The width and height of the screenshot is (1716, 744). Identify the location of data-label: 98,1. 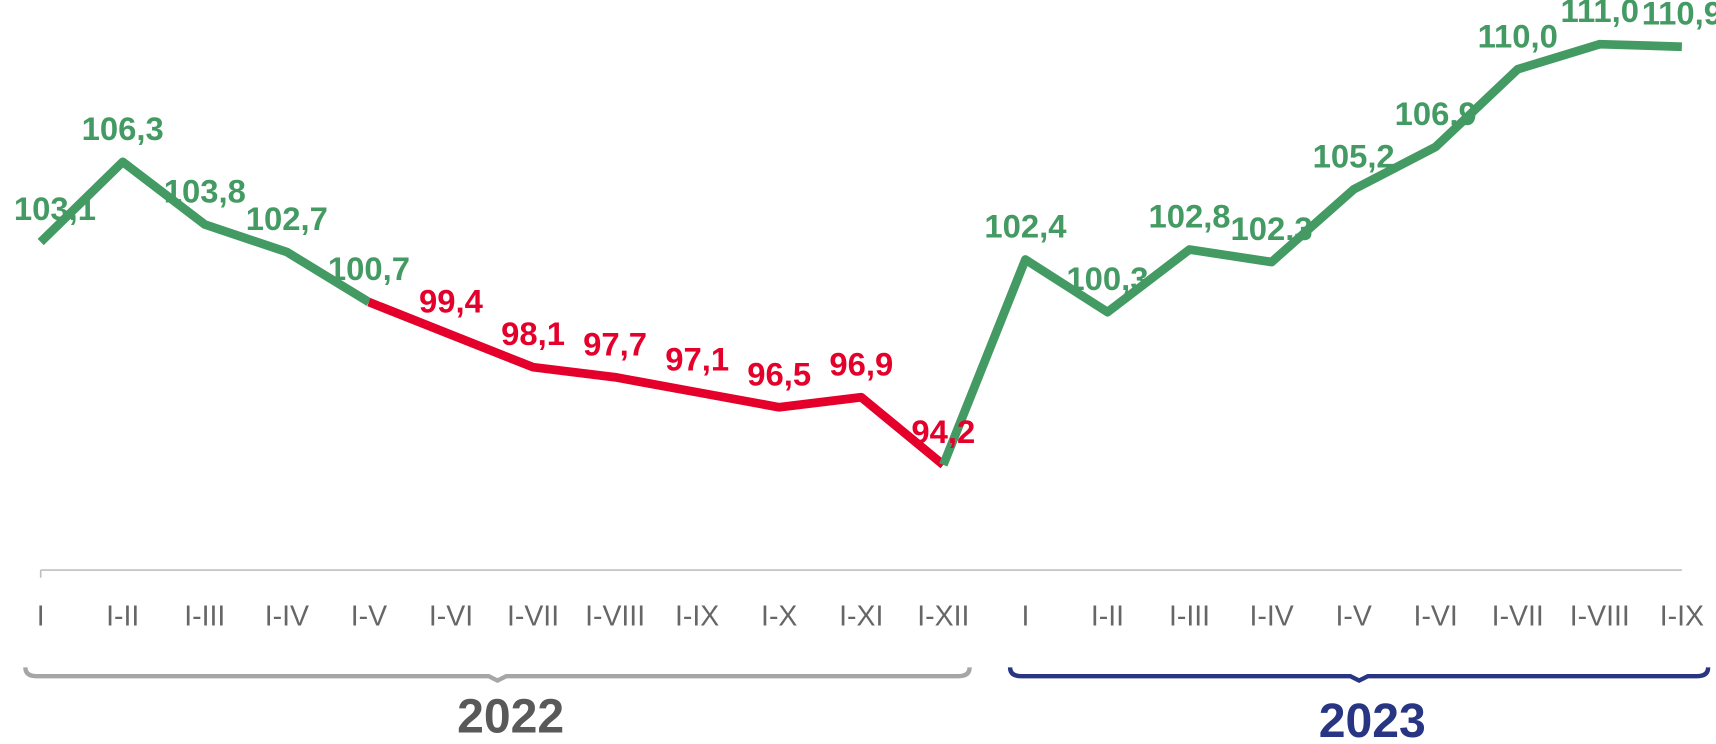
(533, 333).